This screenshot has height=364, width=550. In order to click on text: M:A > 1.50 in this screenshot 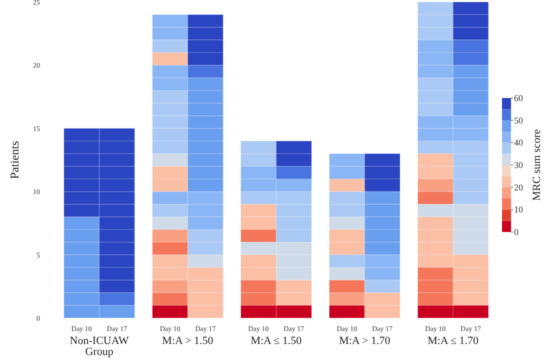, I will do `click(188, 340)`.